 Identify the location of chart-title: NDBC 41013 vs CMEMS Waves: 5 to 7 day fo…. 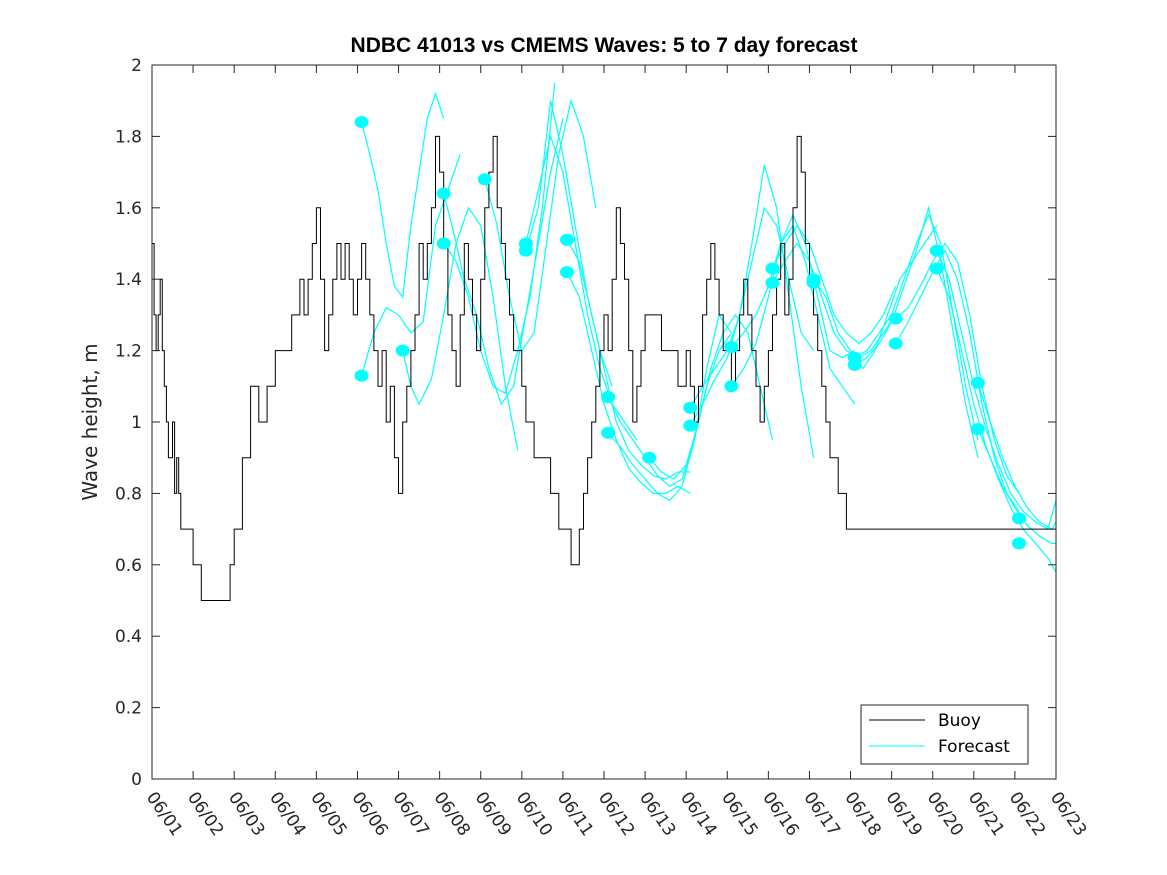
(604, 45).